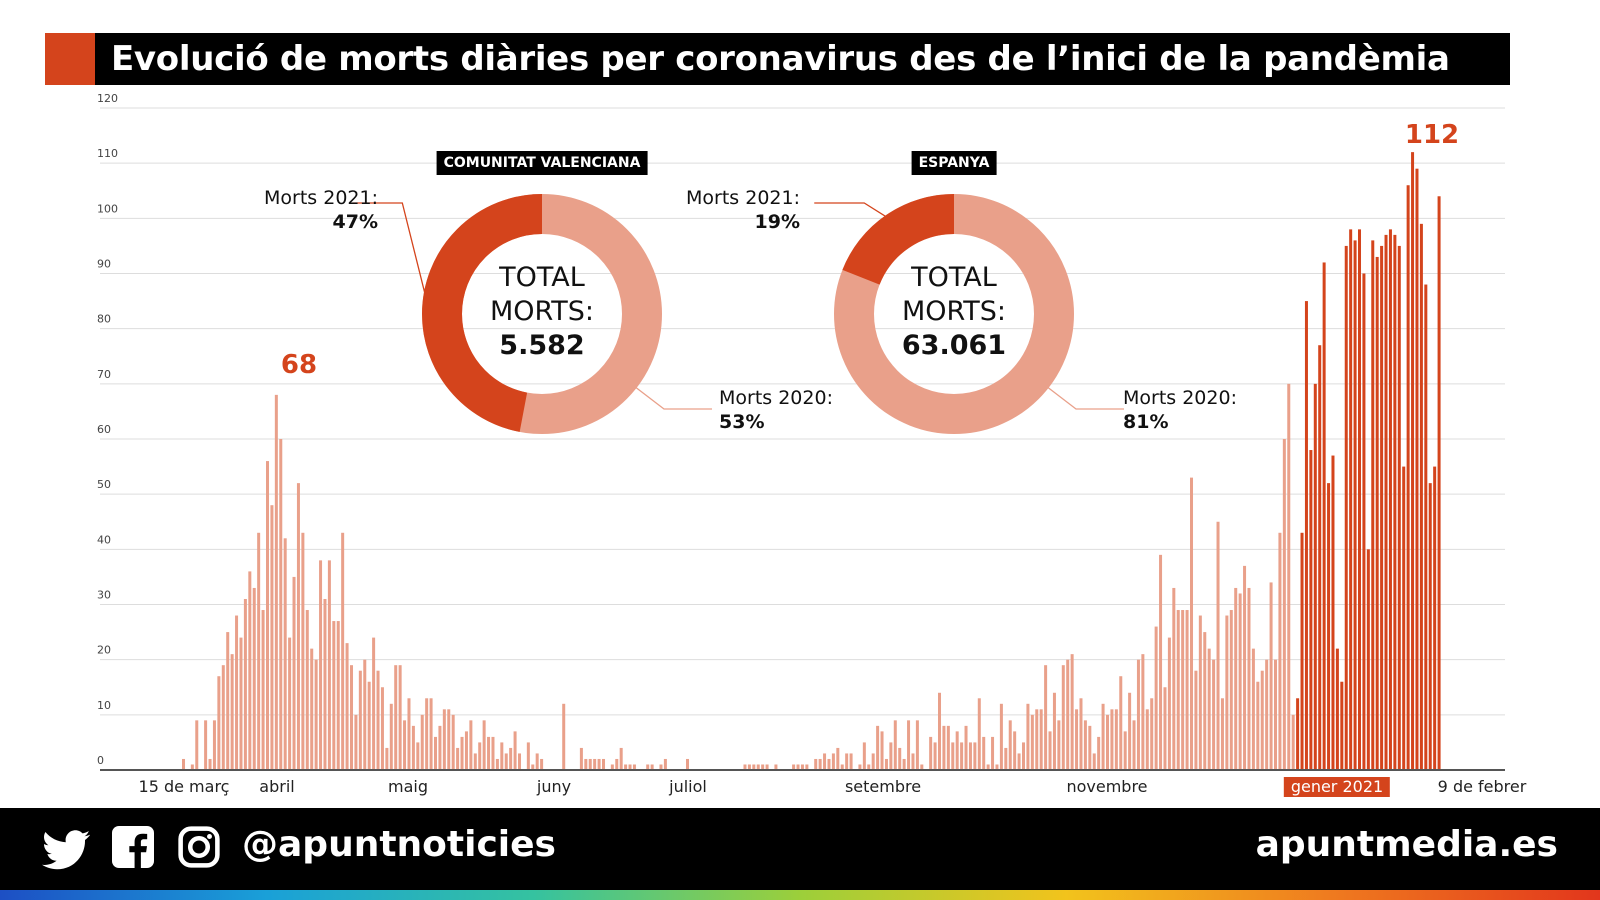 Image resolution: width=1600 pixels, height=900 pixels. What do you see at coordinates (688, 786) in the screenshot?
I see `x-label: juliol` at bounding box center [688, 786].